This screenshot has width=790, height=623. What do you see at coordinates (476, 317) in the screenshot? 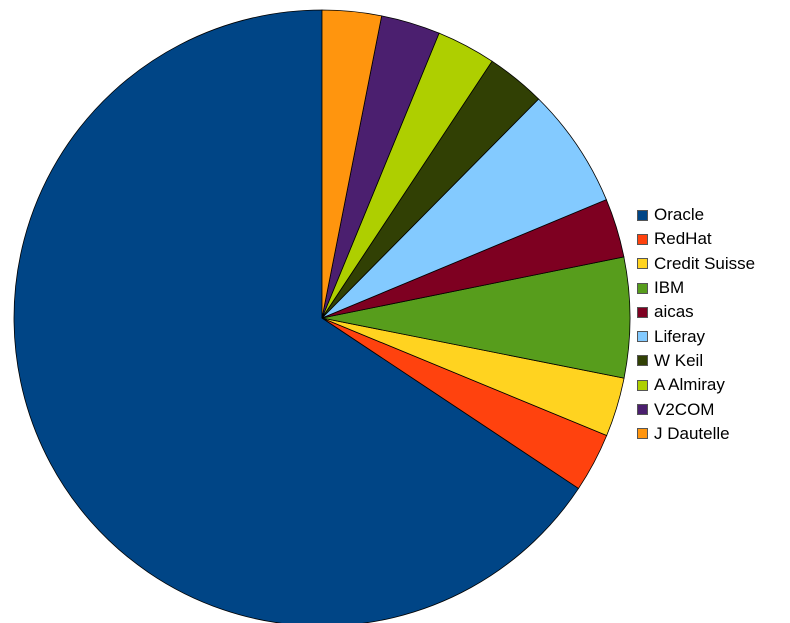
I see `pie-slice-ibm` at bounding box center [476, 317].